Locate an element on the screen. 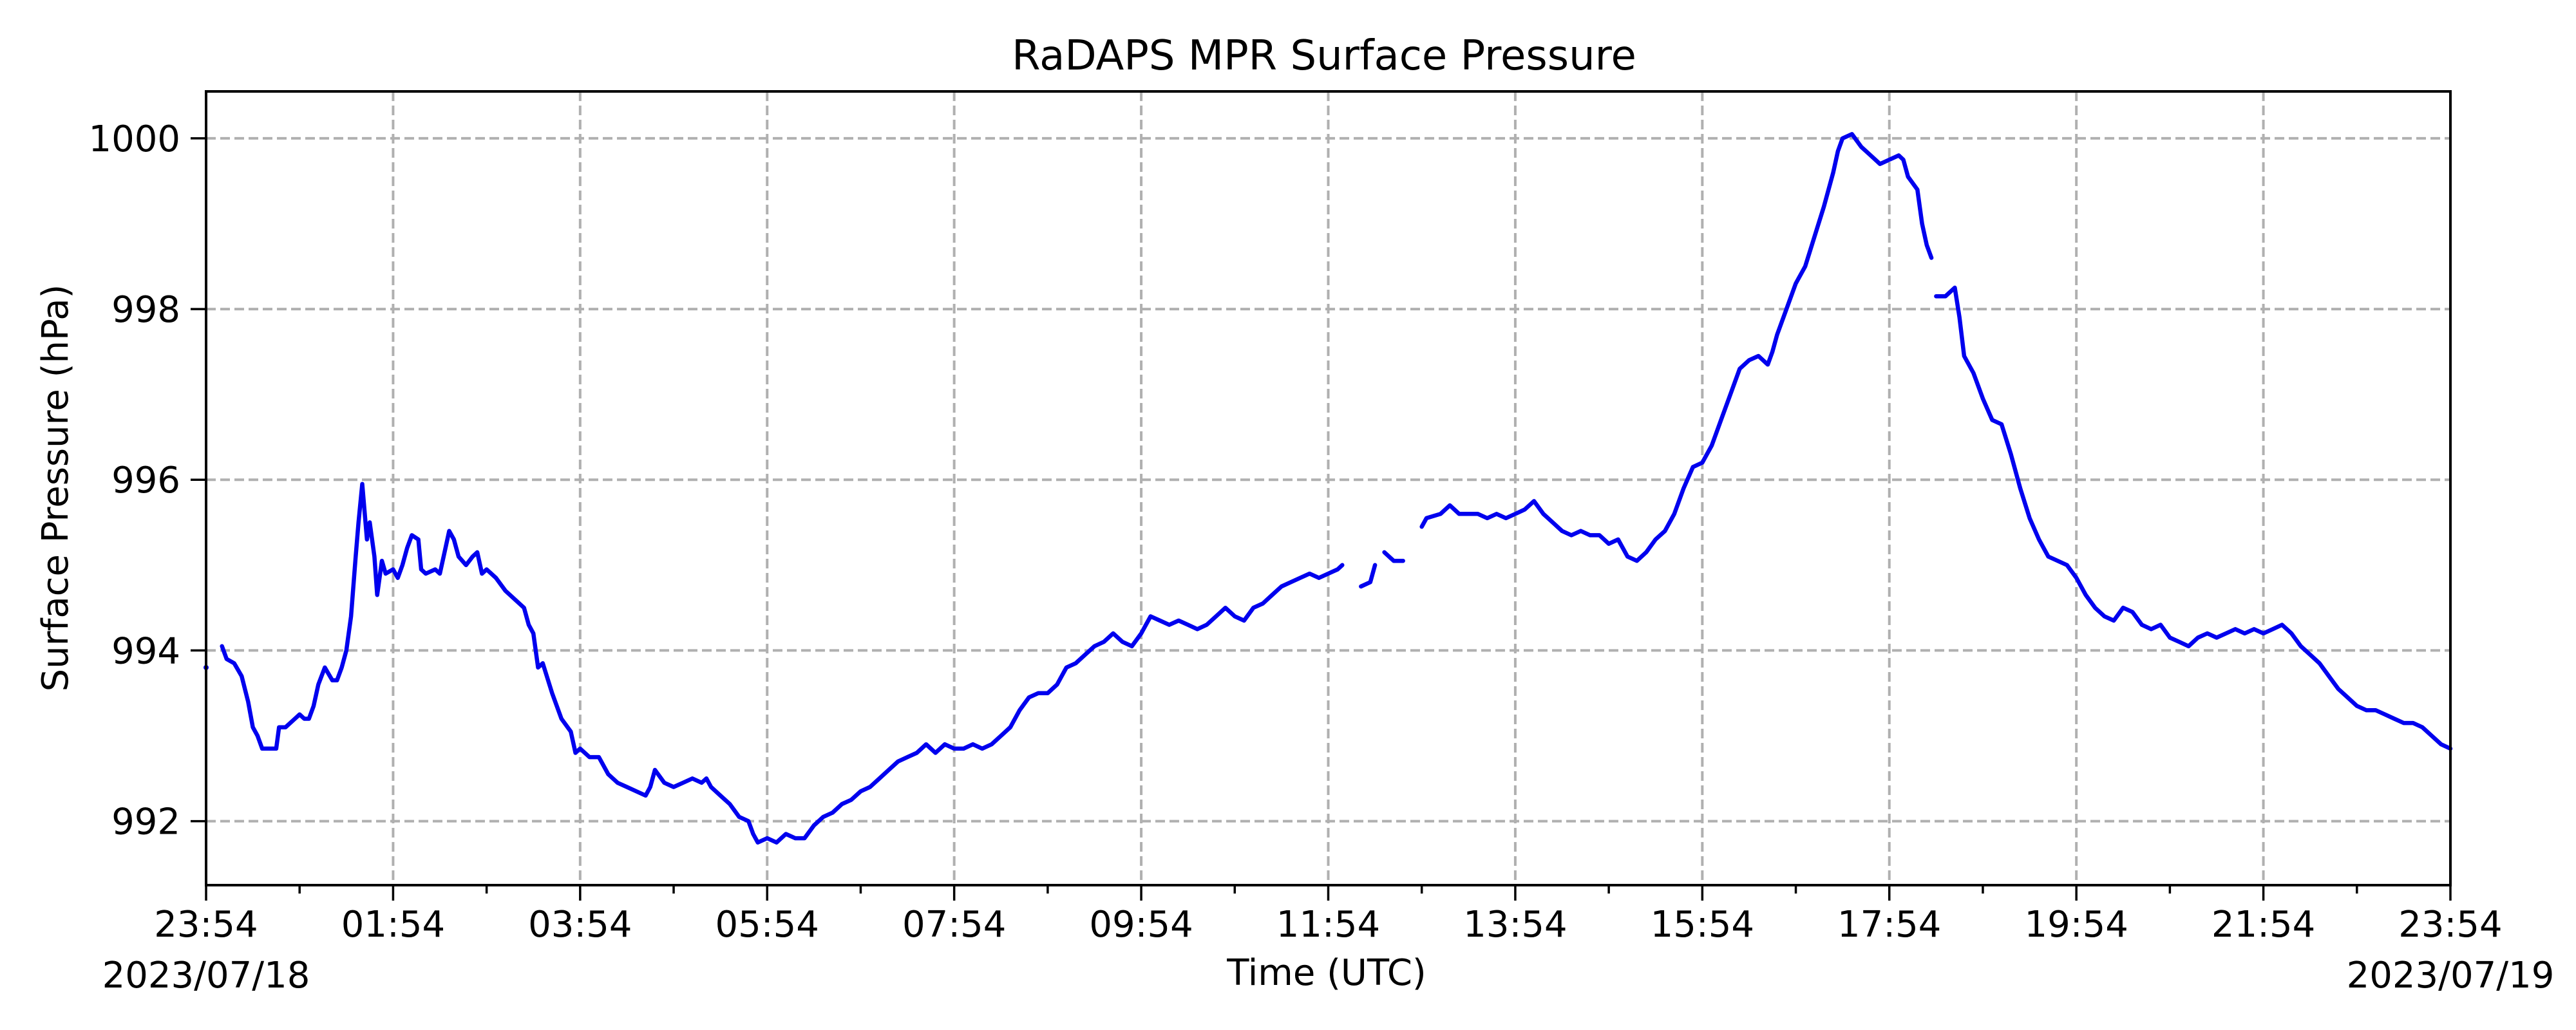  x-tick-date: 2023/07/19 is located at coordinates (2451, 976).